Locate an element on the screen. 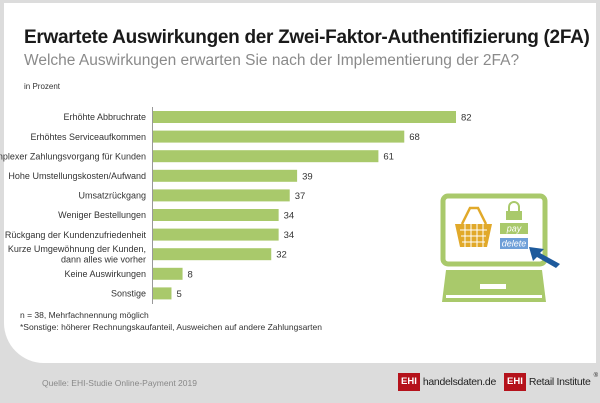 The width and height of the screenshot is (600, 403). bar-value-label: 68 is located at coordinates (414, 137).